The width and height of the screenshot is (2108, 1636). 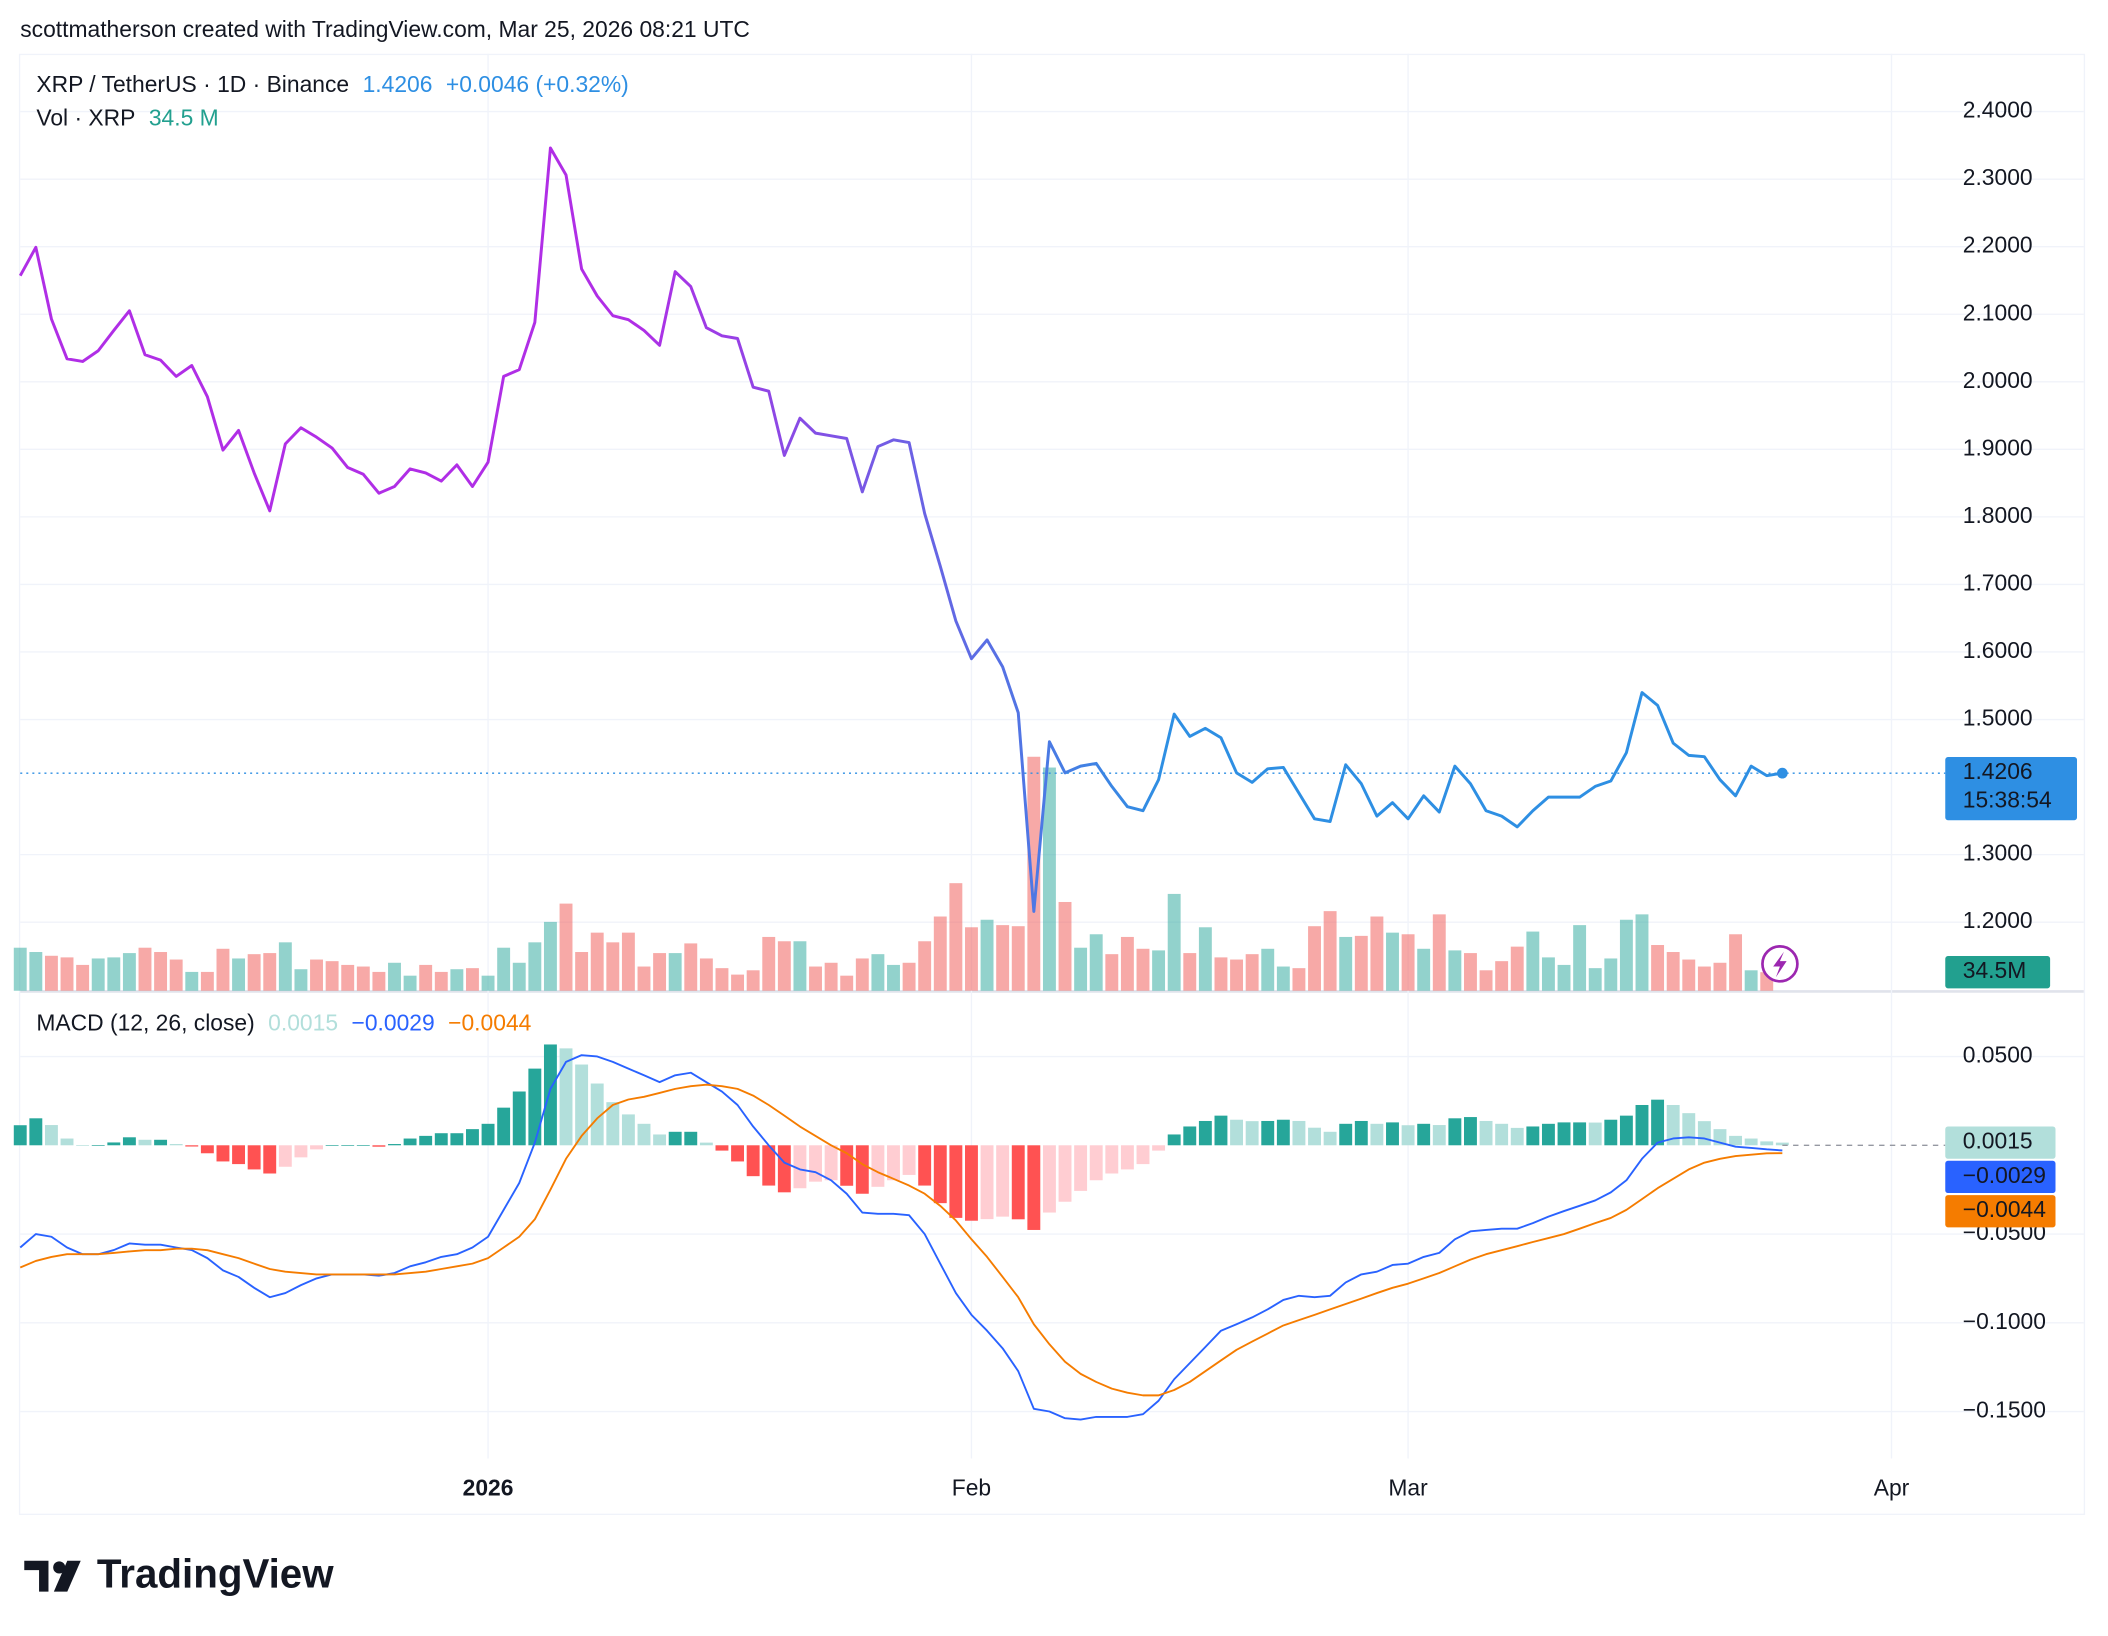 What do you see at coordinates (2004, 1410) in the screenshot?
I see `y-tick-label: −0.1500` at bounding box center [2004, 1410].